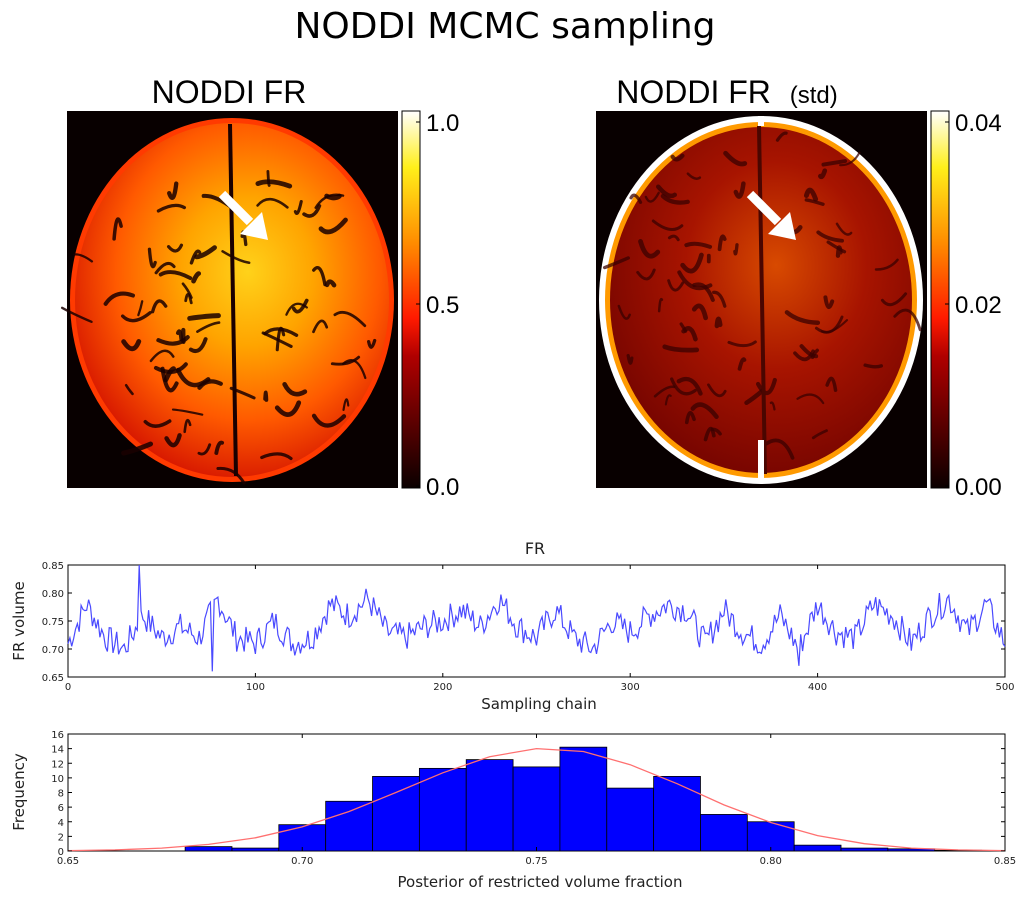 This screenshot has width=1028, height=897. What do you see at coordinates (978, 123) in the screenshot?
I see `fr-std-colorbar-tick-label: 0.04` at bounding box center [978, 123].